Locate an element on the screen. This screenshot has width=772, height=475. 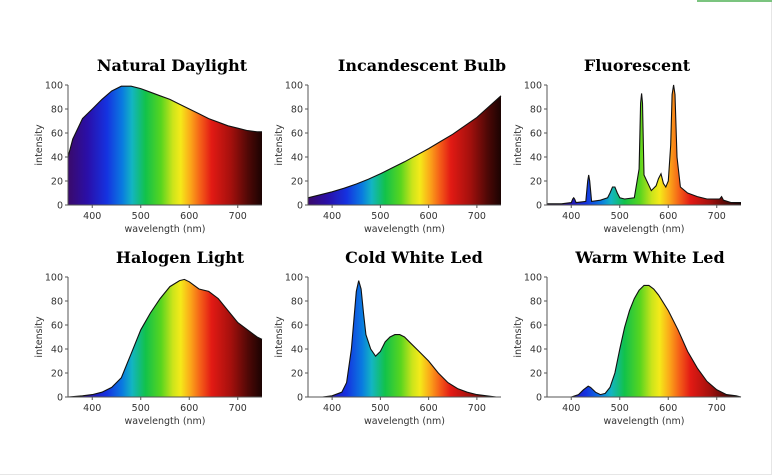
panel-title: Fluorescent is located at coordinates (637, 65).